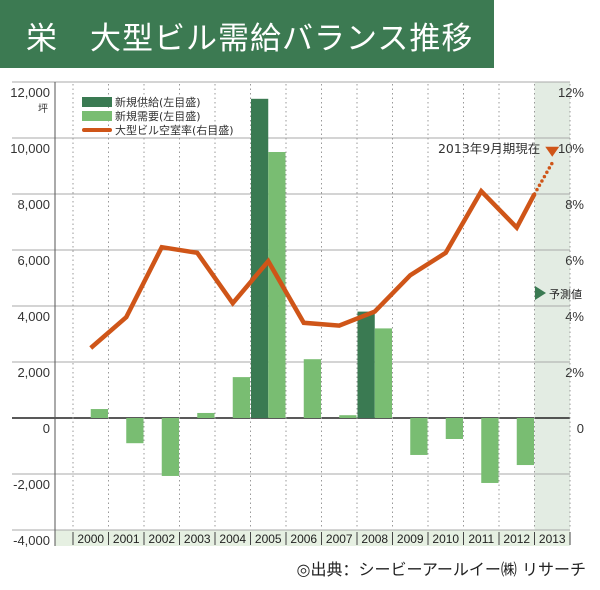 The height and width of the screenshot is (590, 600). Describe the element at coordinates (543, 178) in the screenshot. I see `vacancy-forecast-line` at that location.